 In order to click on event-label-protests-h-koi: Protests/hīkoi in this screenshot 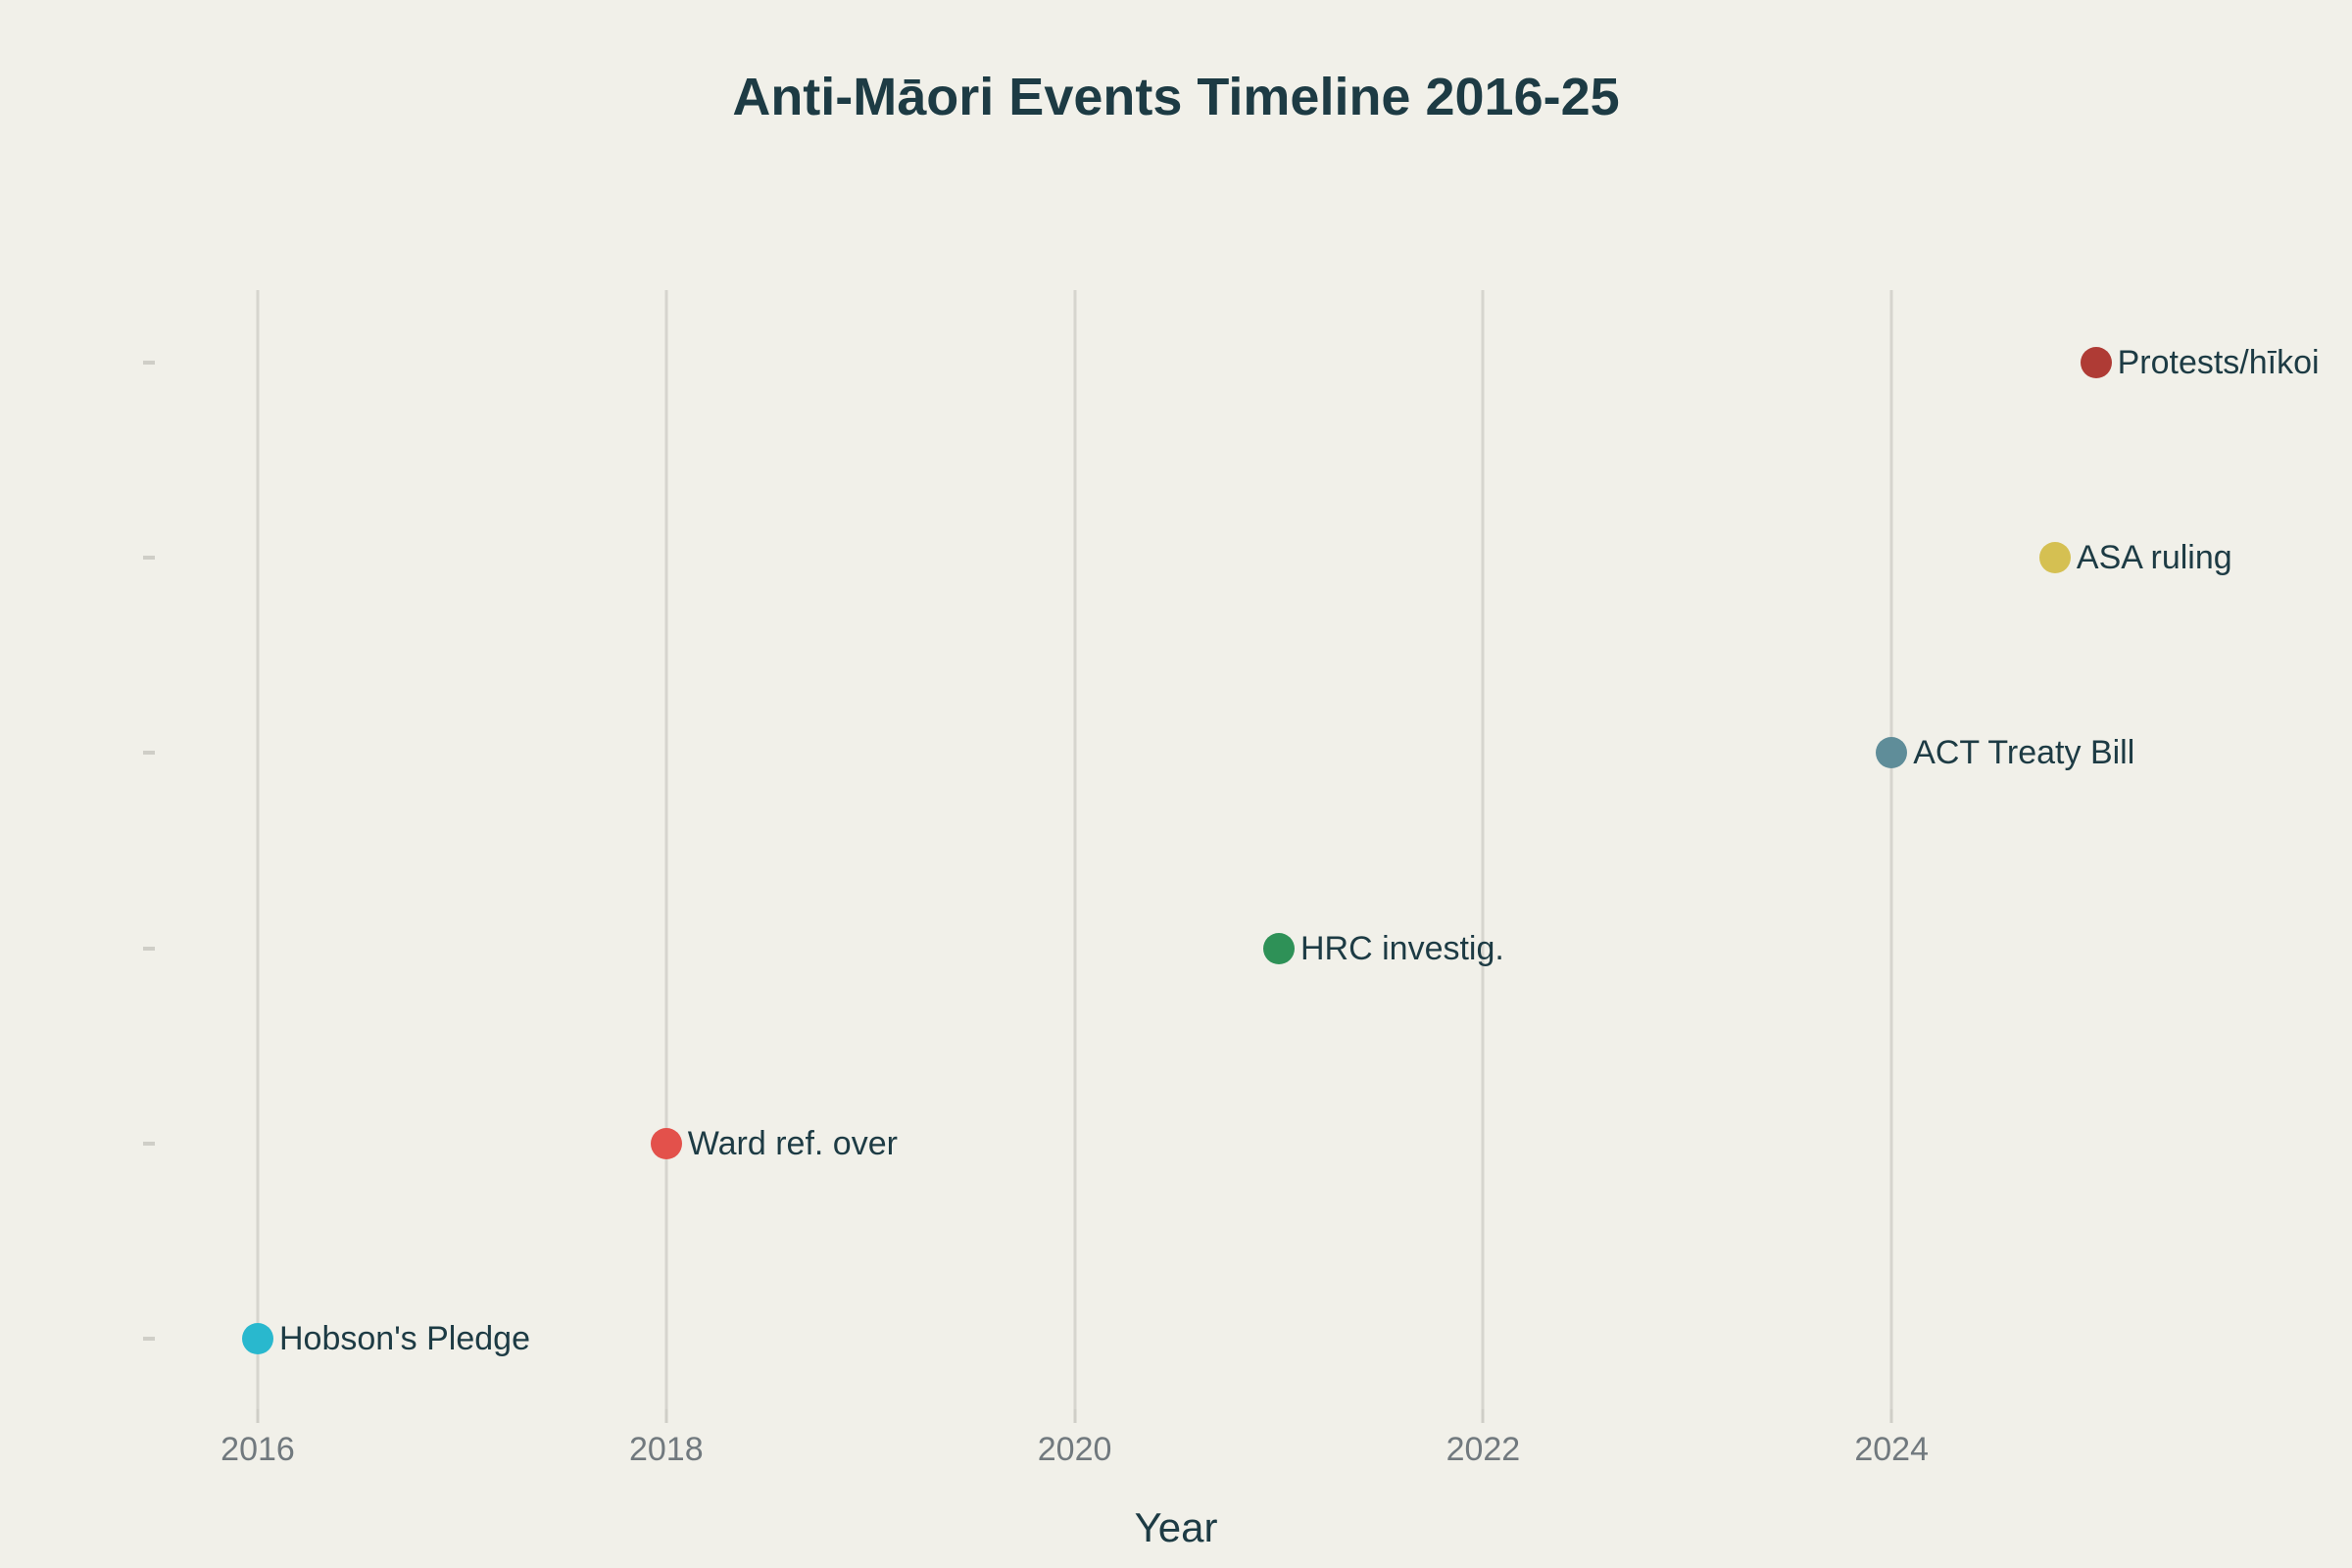, I will do `click(2218, 362)`.